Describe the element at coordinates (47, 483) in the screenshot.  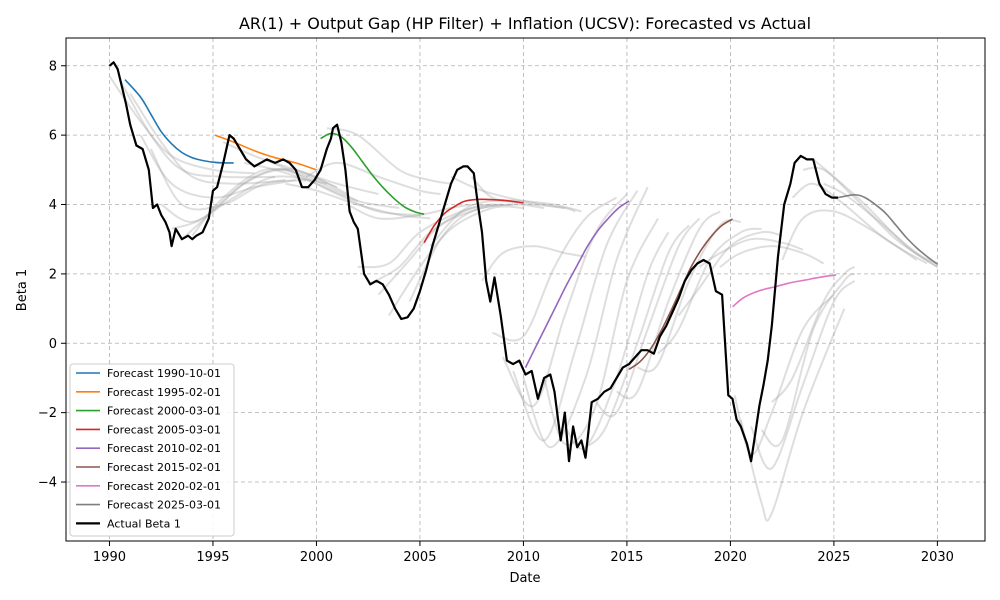
I see `y-tick-label: −4` at that location.